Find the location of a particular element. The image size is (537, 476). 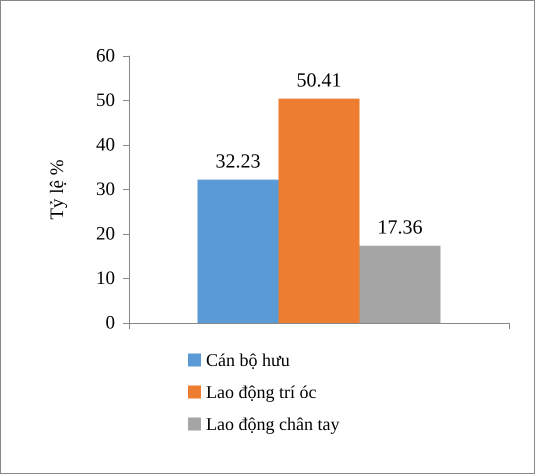

data-label: 17.36 is located at coordinates (400, 227).